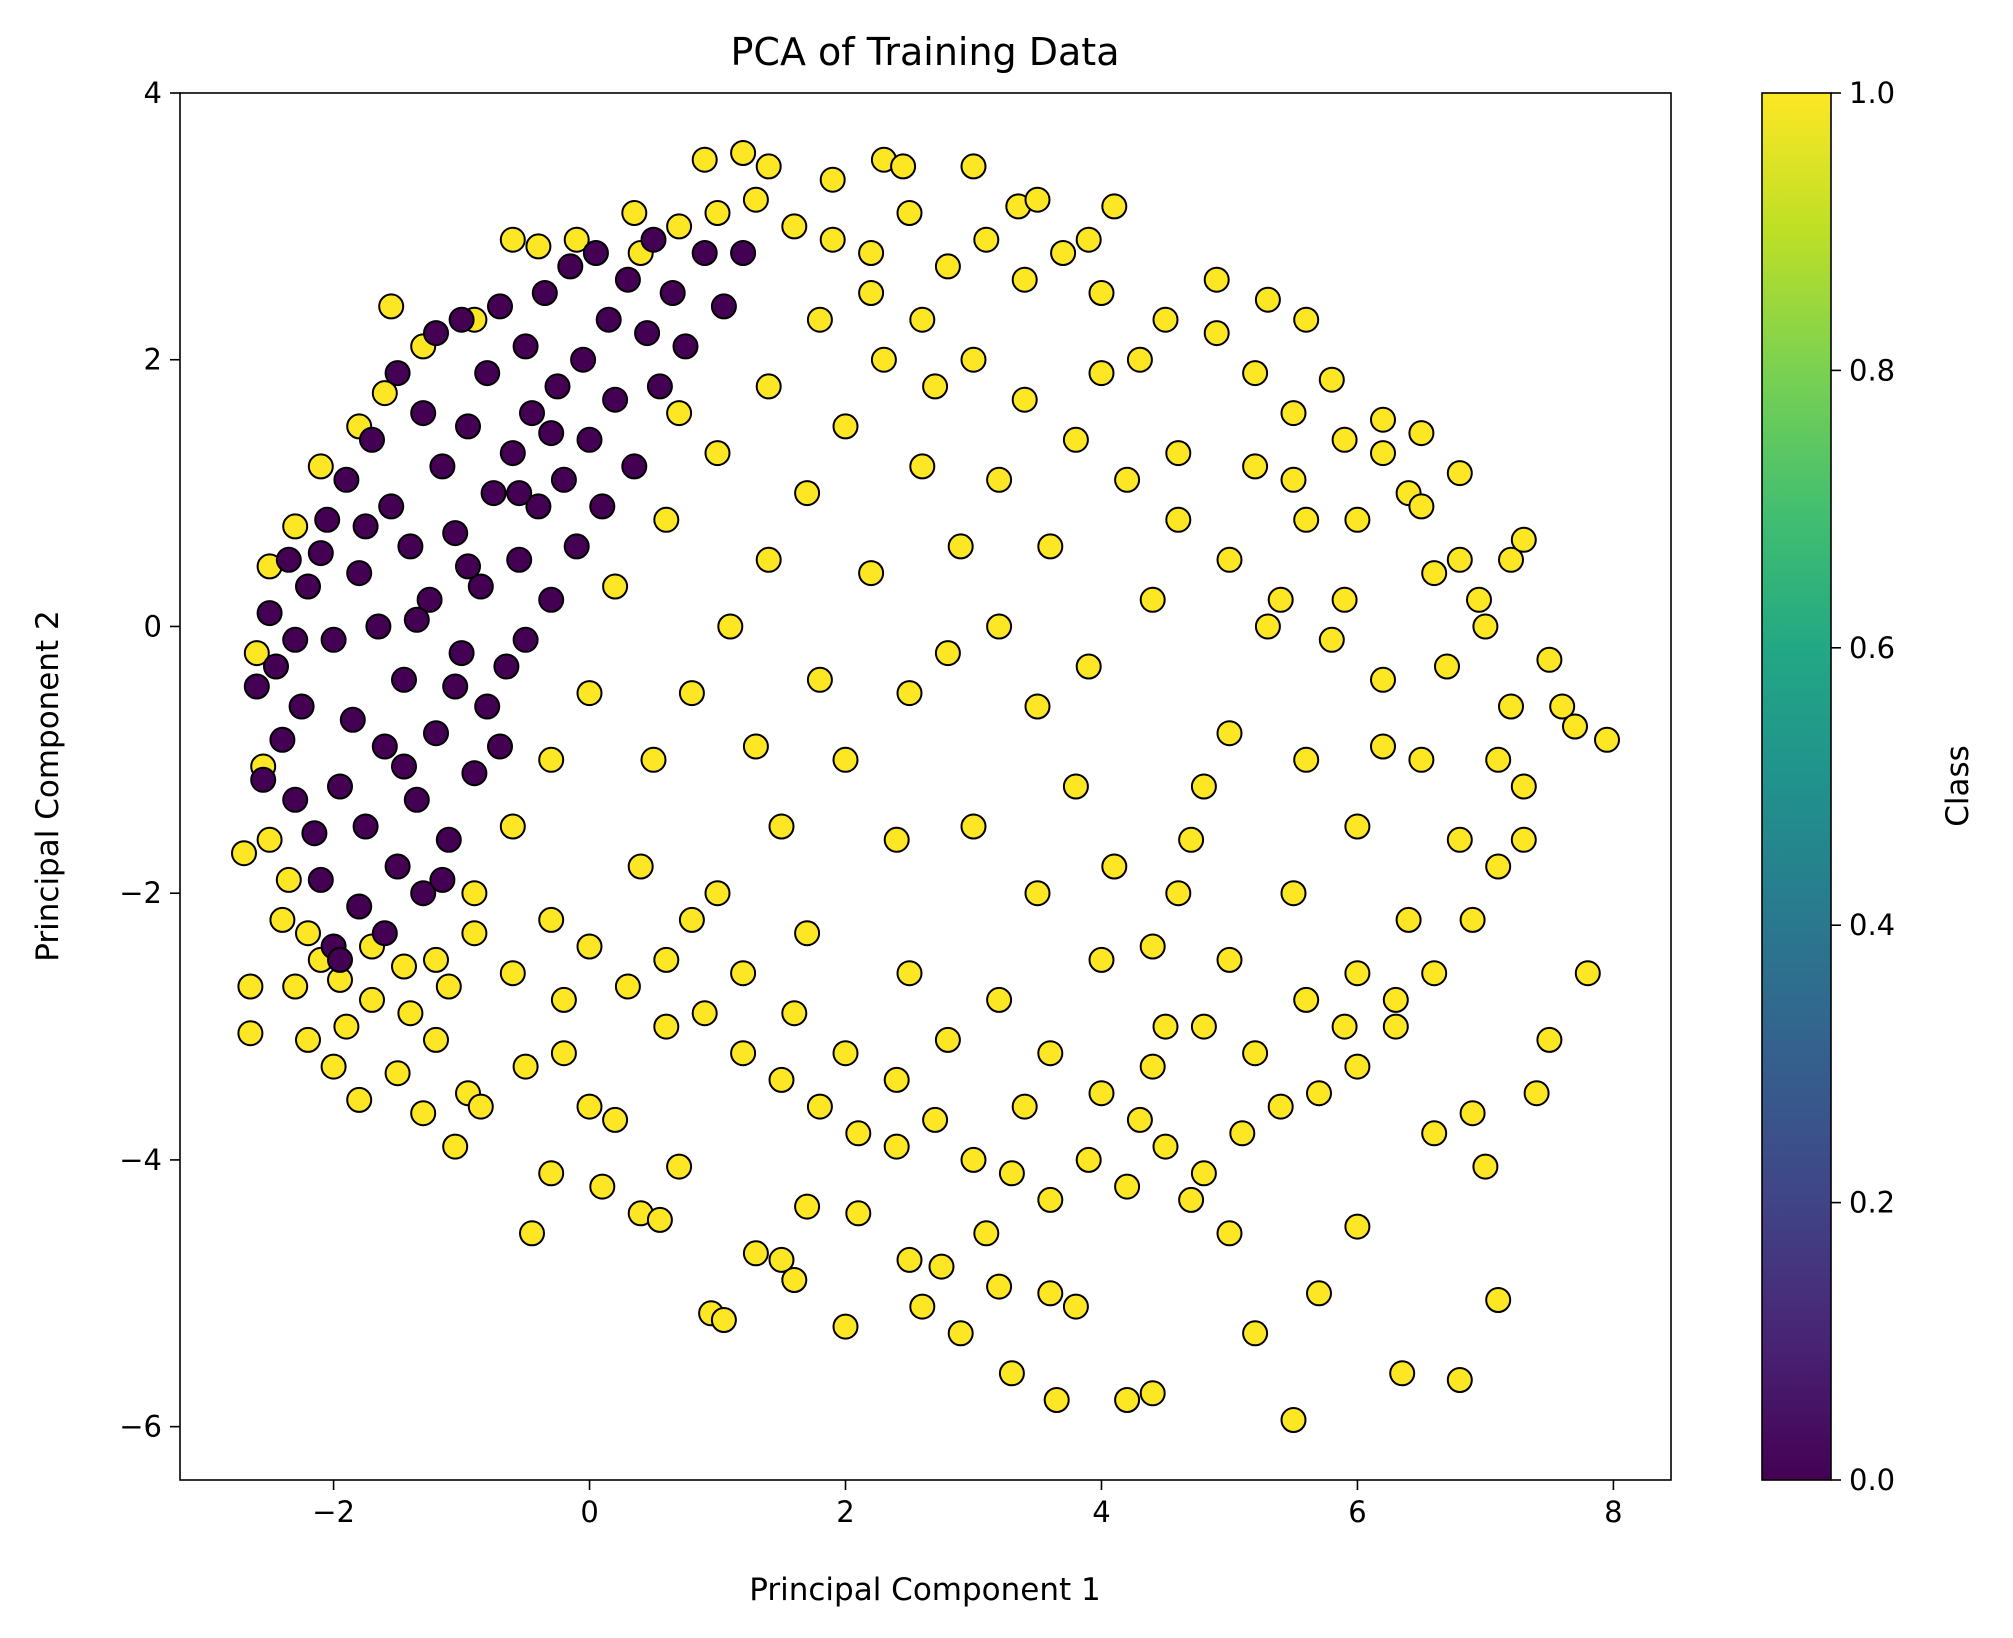 The image size is (2013, 1638). Describe the element at coordinates (1872, 1480) in the screenshot. I see `colorbar-tick-label: 0.0` at that location.